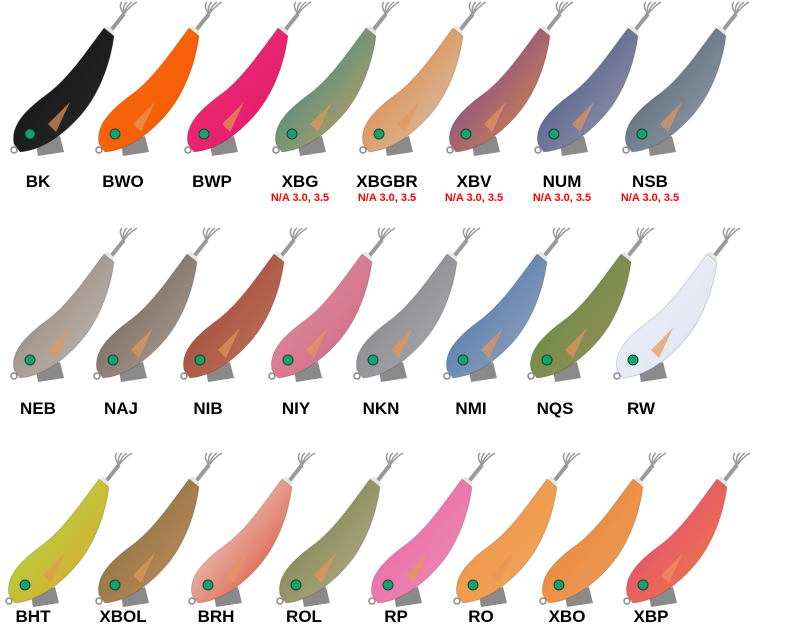  I want to click on lure-bwp, so click(248, 78).